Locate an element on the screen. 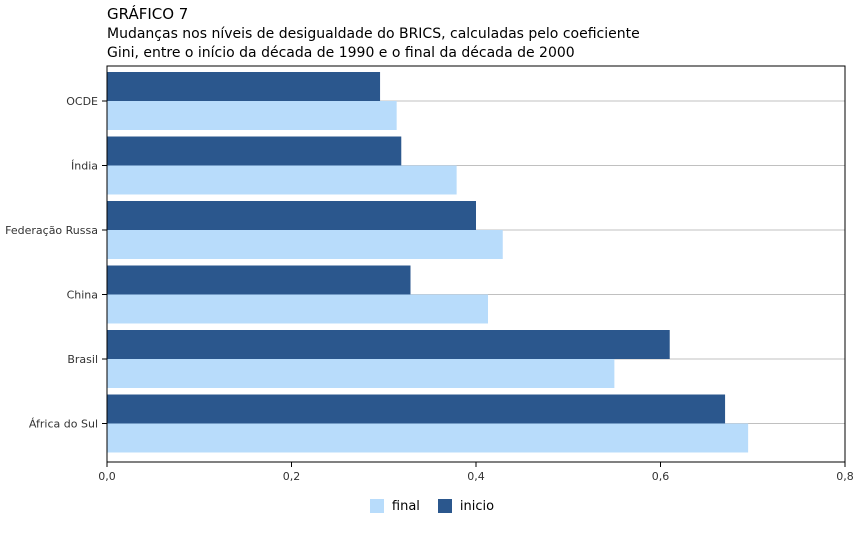 The height and width of the screenshot is (546, 864). bar-final-ocde is located at coordinates (252, 115).